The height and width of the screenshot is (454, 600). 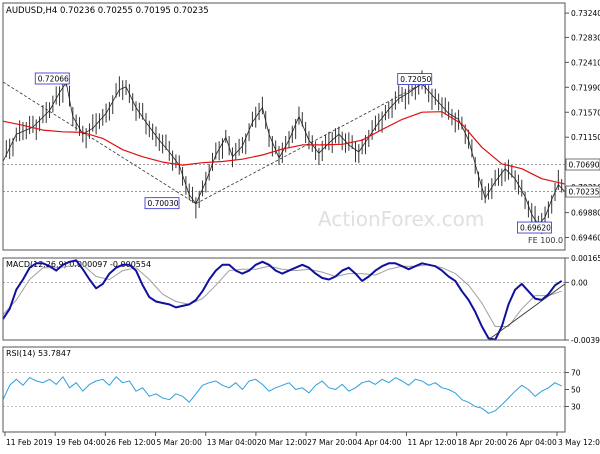 I want to click on rsi-ytick-label: 50, so click(x=576, y=390).